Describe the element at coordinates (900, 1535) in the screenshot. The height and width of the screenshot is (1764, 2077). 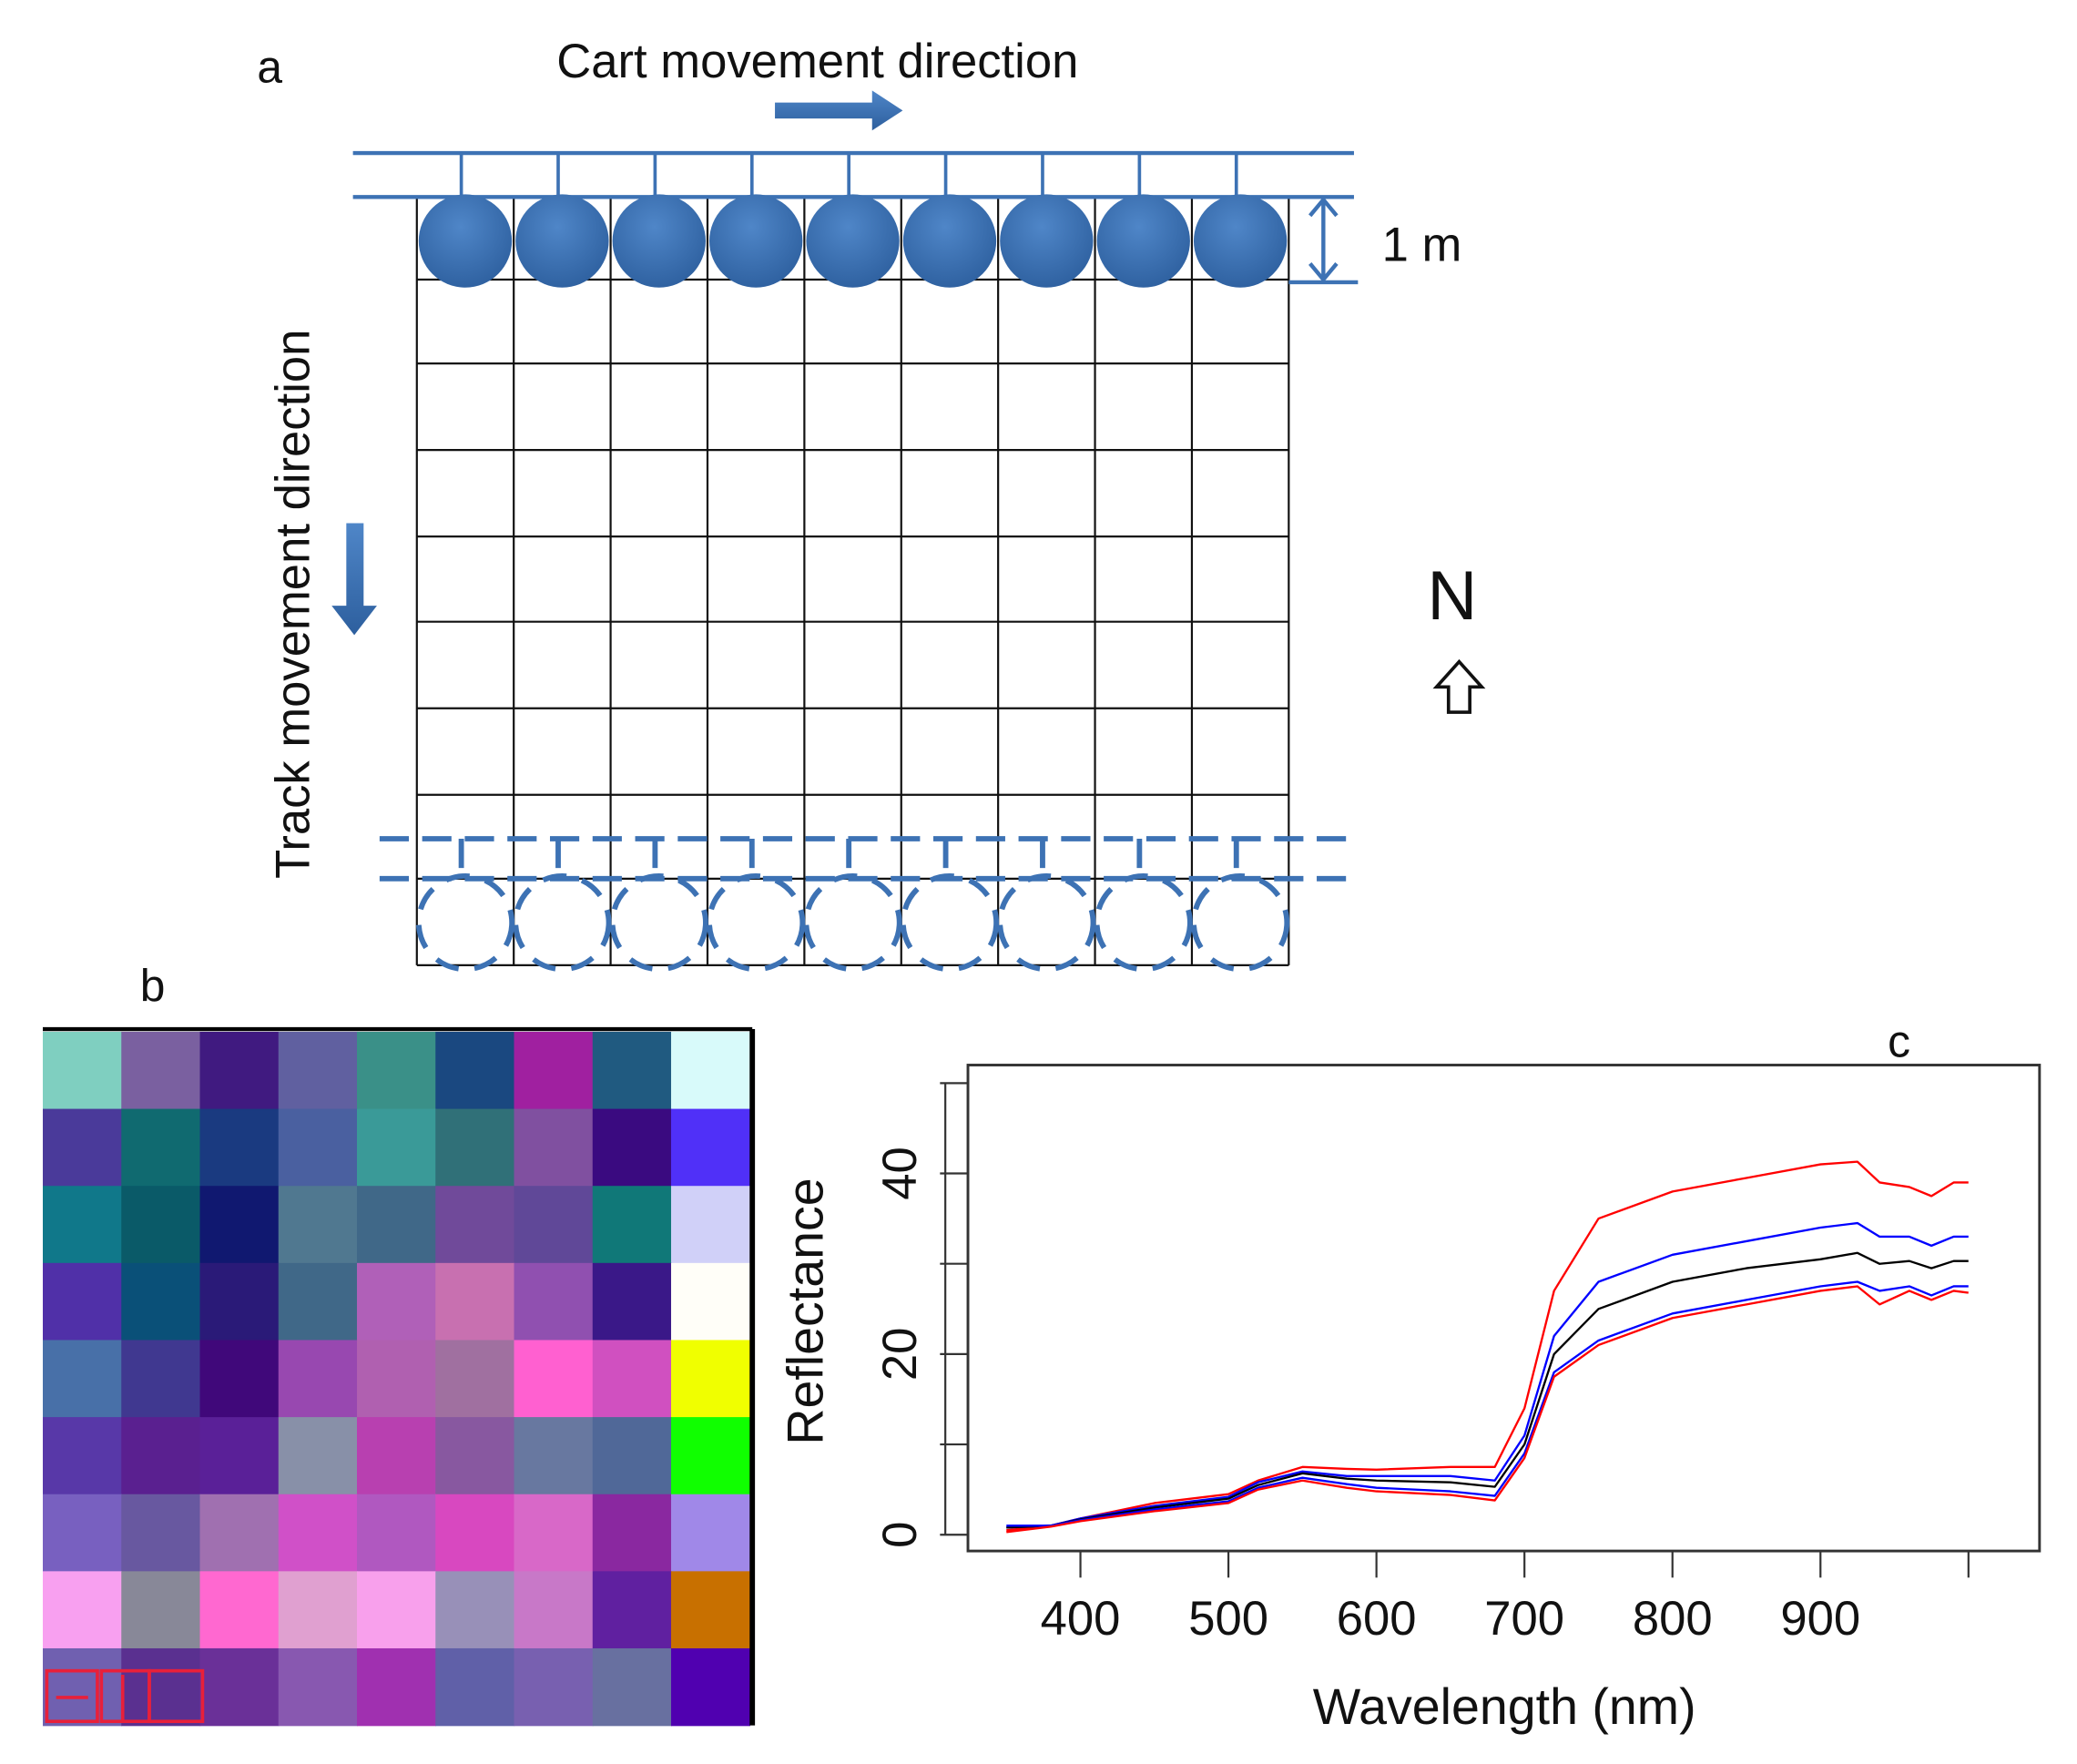
I see `y-tick-label: 0` at that location.